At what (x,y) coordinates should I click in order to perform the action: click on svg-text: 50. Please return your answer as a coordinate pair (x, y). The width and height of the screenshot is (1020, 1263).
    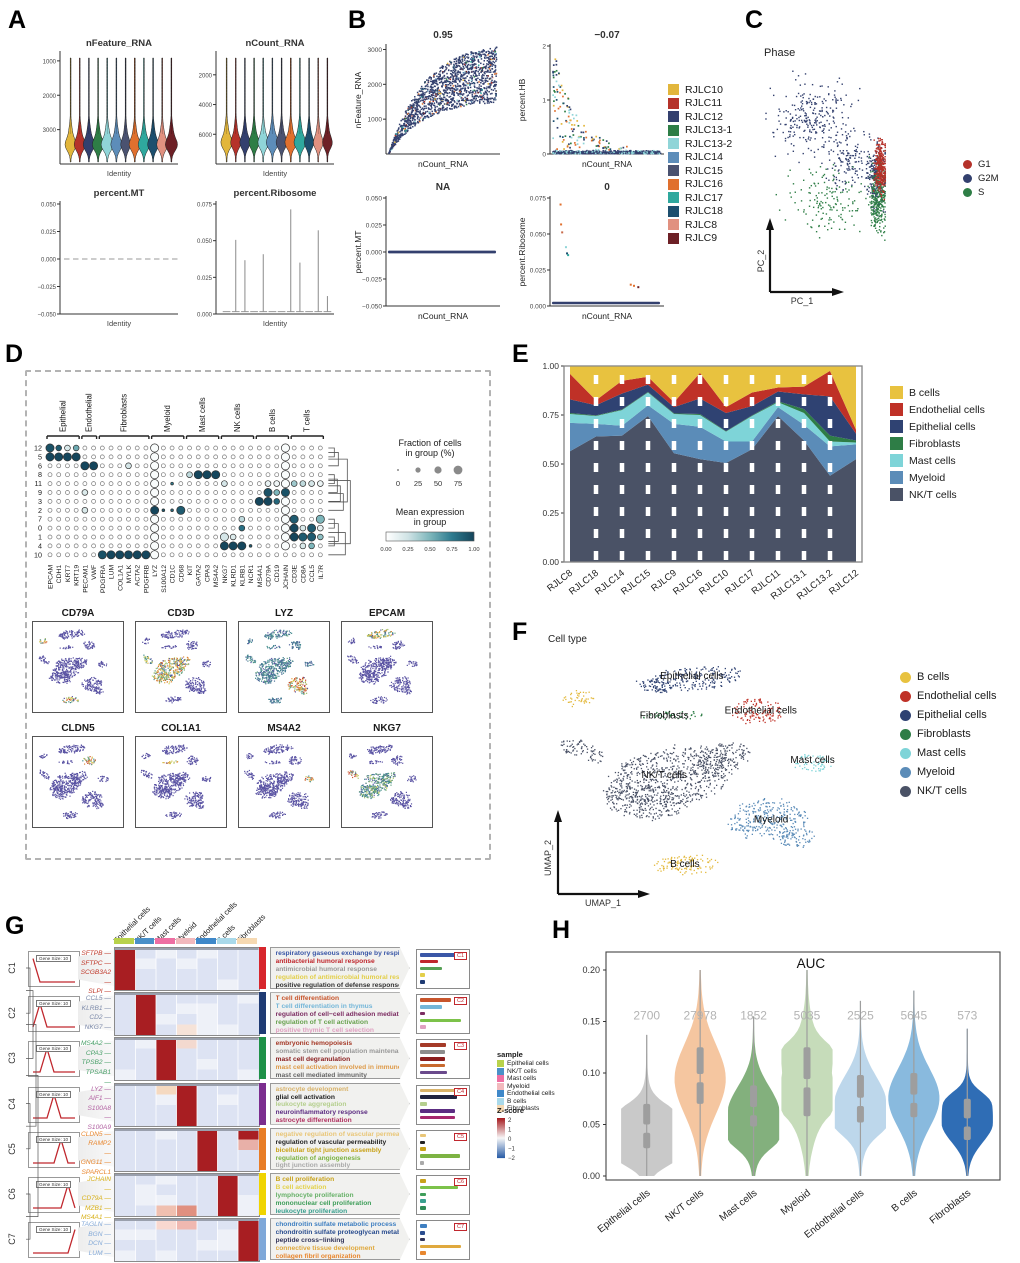
    Looking at the image, I should click on (438, 483).